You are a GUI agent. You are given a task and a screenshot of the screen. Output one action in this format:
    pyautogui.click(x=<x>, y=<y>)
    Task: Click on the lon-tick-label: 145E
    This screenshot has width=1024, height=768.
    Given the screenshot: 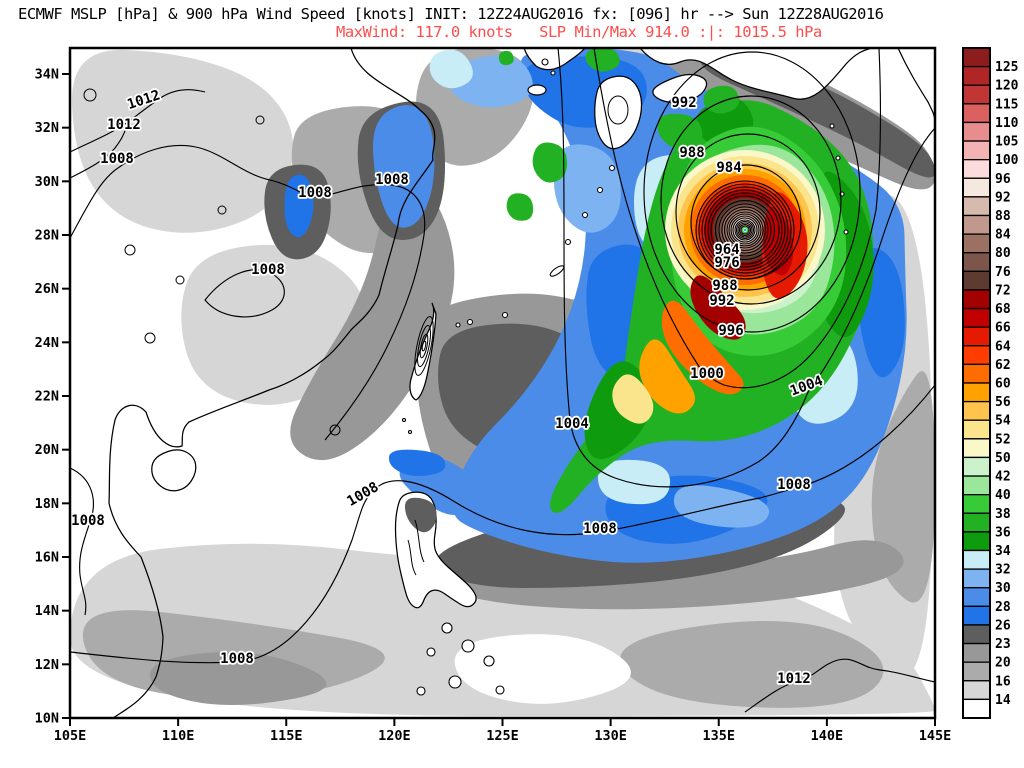 What is the action you would take?
    pyautogui.click(x=935, y=736)
    